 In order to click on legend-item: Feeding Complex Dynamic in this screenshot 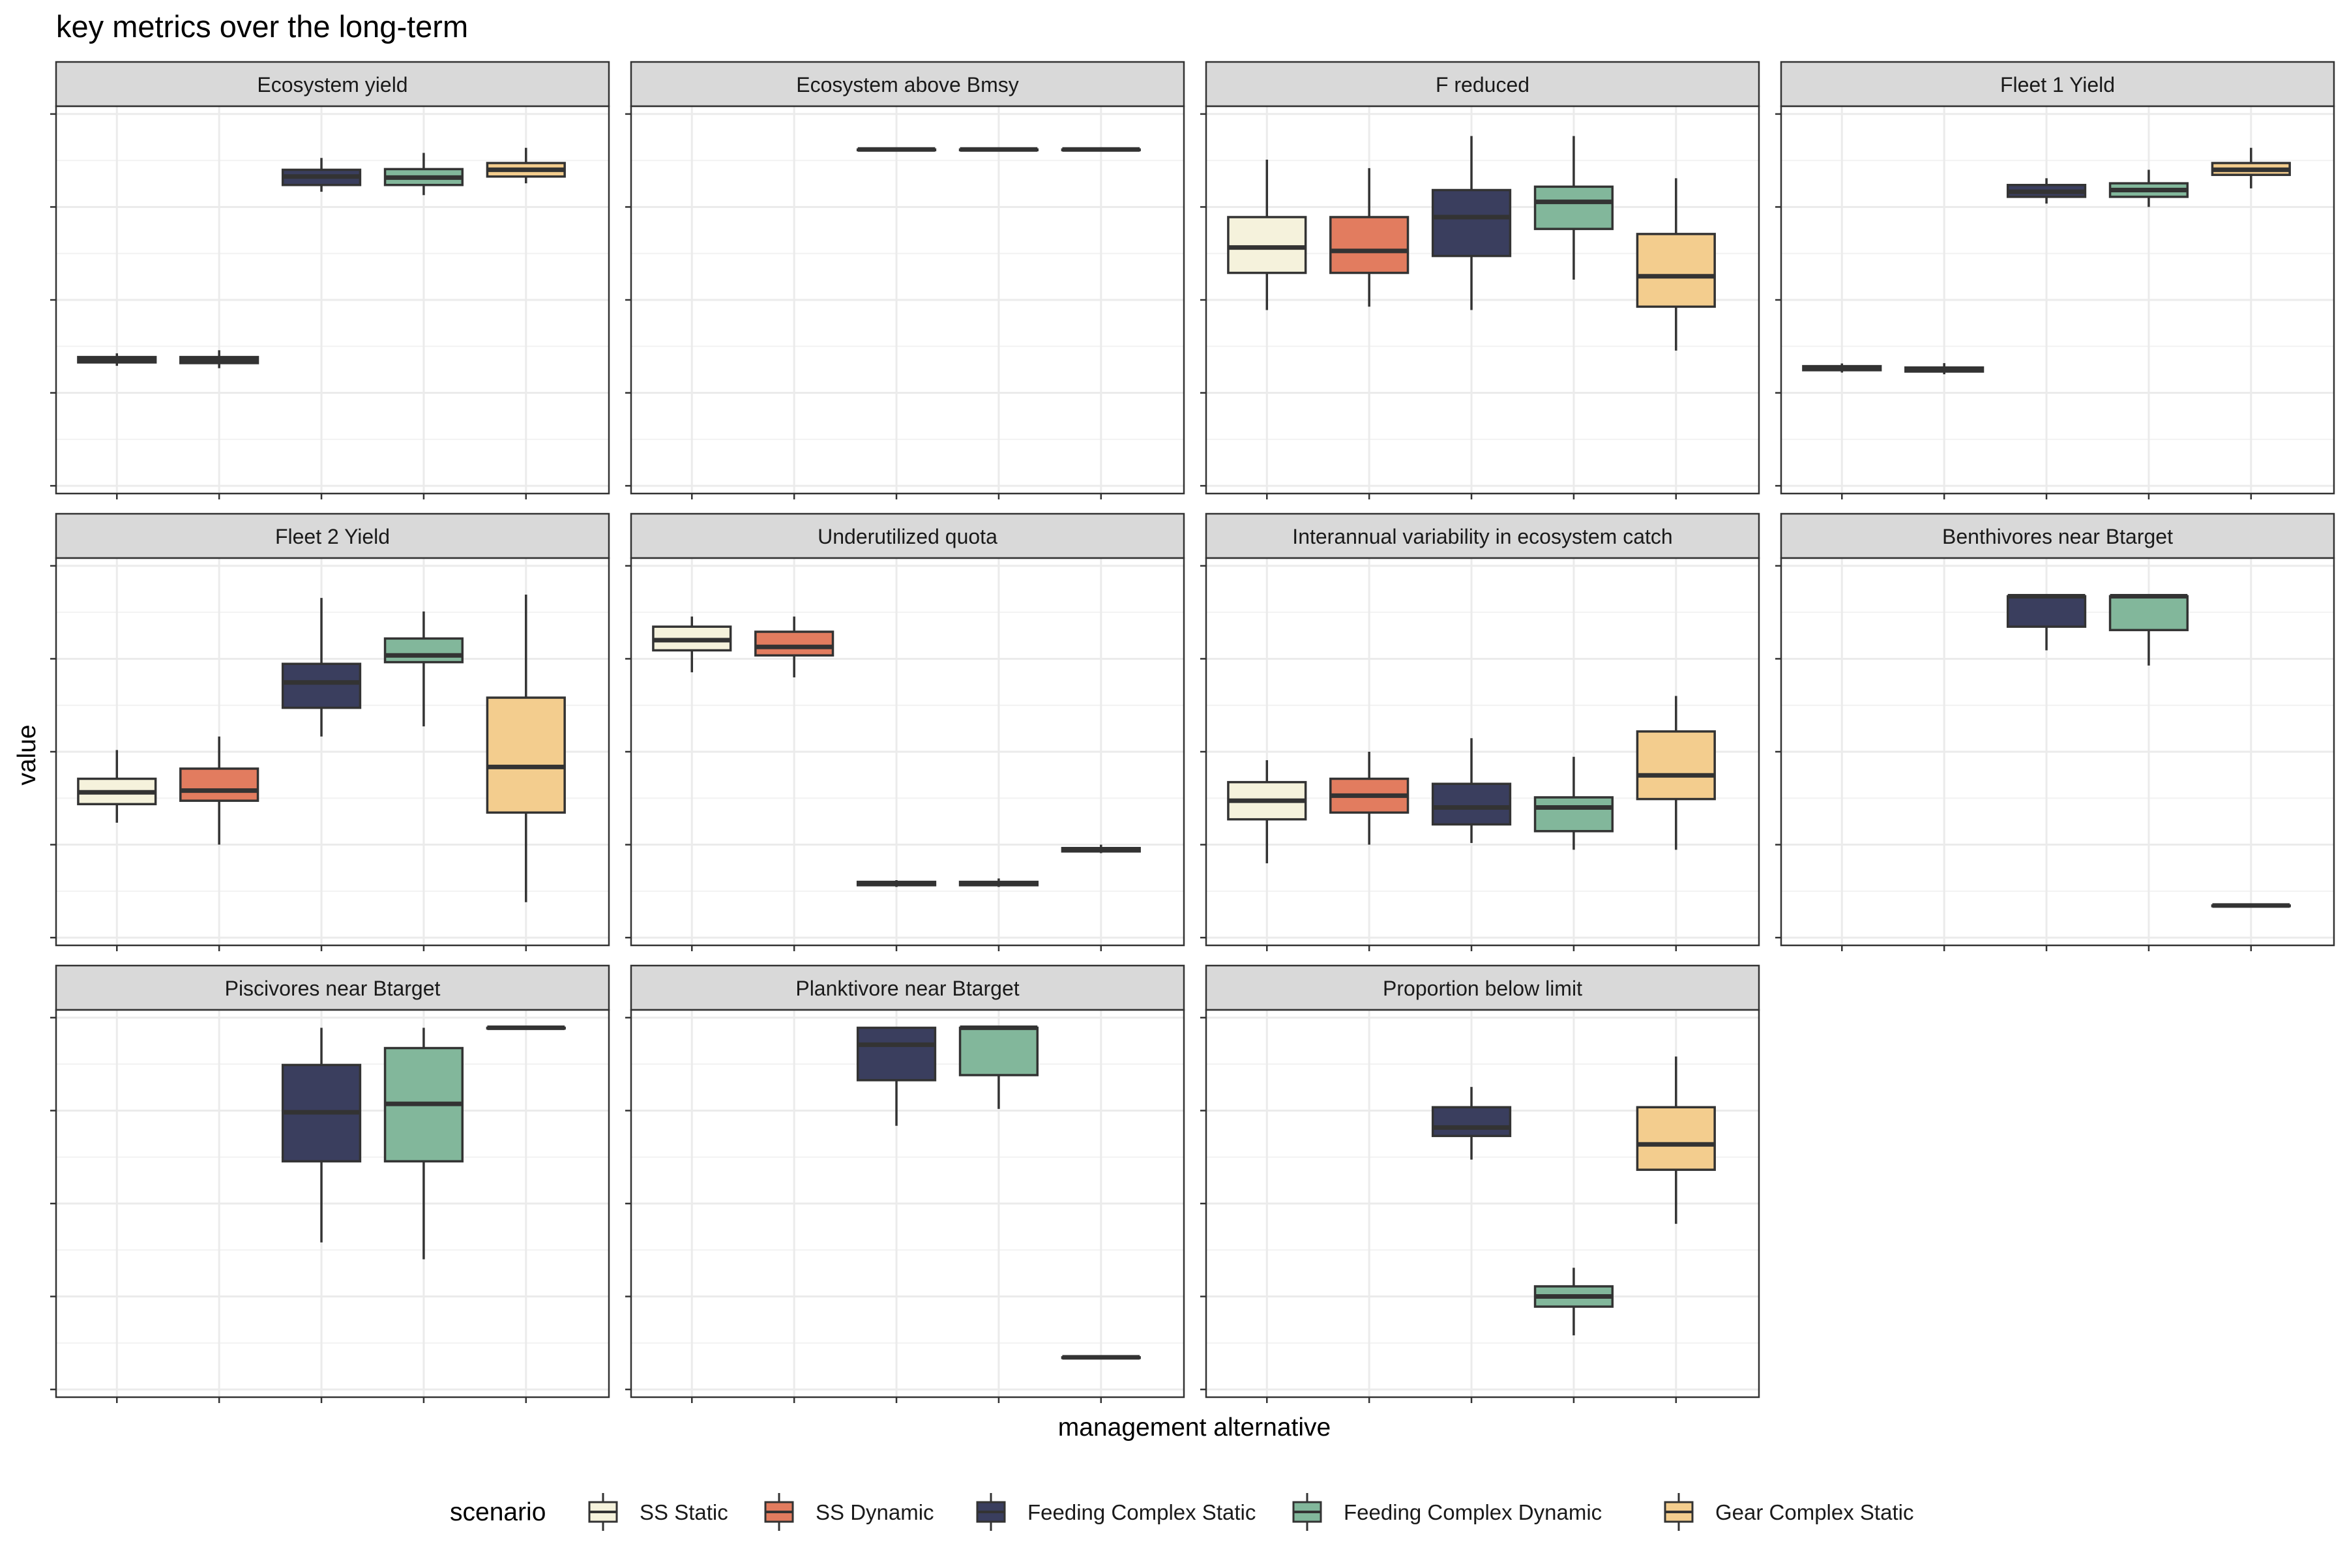, I will do `click(1447, 1512)`.